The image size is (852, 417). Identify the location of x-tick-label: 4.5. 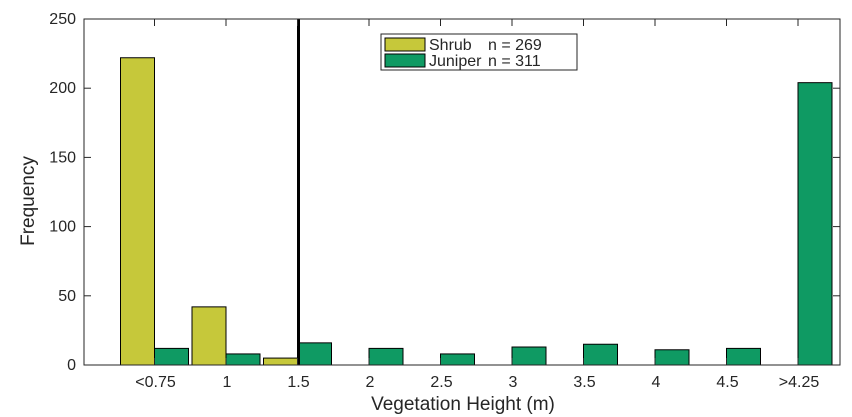
(727, 382).